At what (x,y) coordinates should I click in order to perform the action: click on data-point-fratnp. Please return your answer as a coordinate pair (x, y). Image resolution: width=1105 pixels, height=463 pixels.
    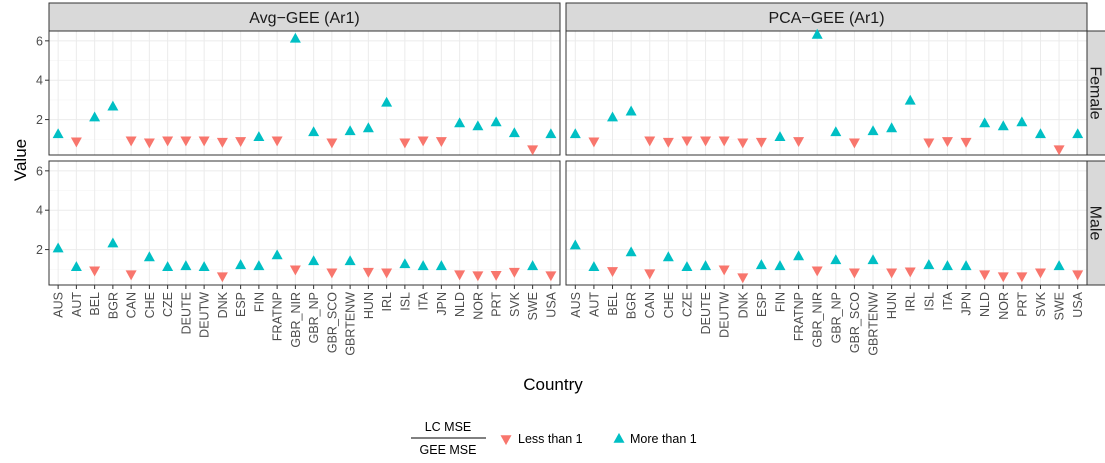
    Looking at the image, I should click on (277, 141).